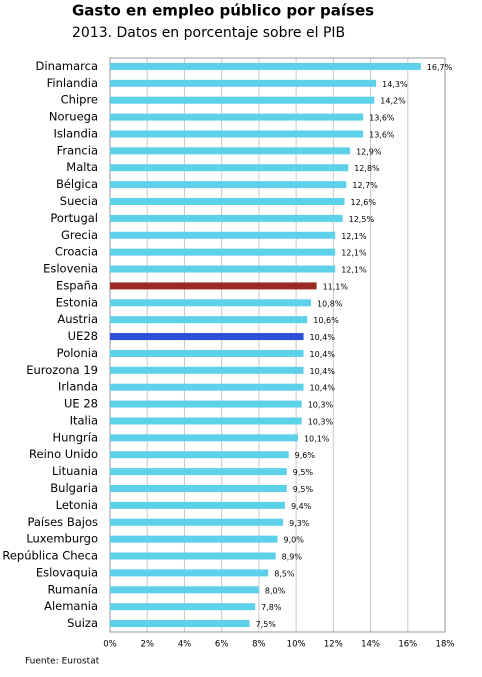 The image size is (482, 677). I want to click on y-tick-label: Suiza, so click(82, 623).